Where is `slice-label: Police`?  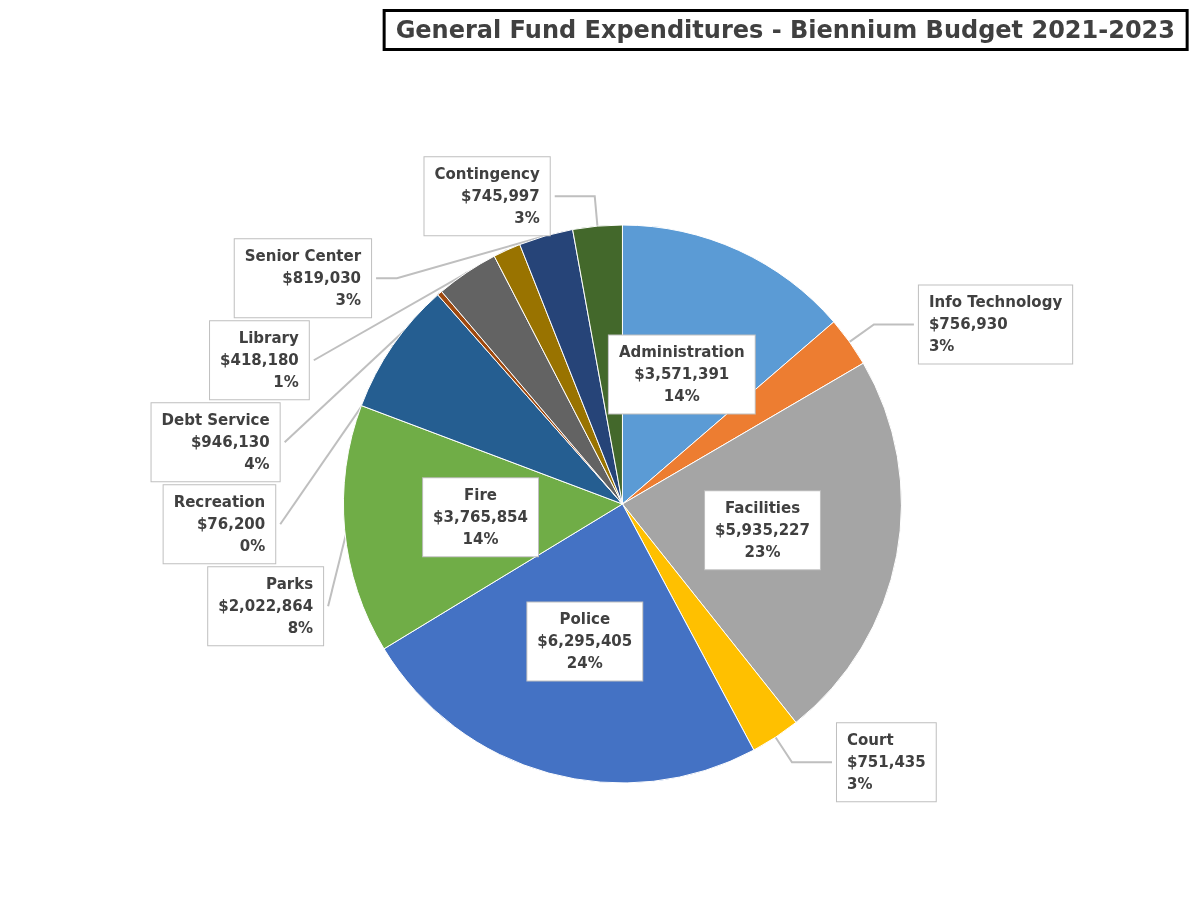 slice-label: Police is located at coordinates (585, 619).